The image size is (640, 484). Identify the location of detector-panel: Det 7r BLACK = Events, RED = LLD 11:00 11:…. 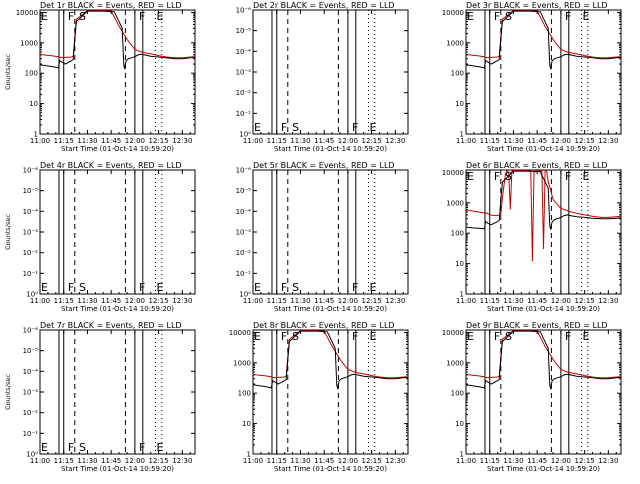
(100, 397).